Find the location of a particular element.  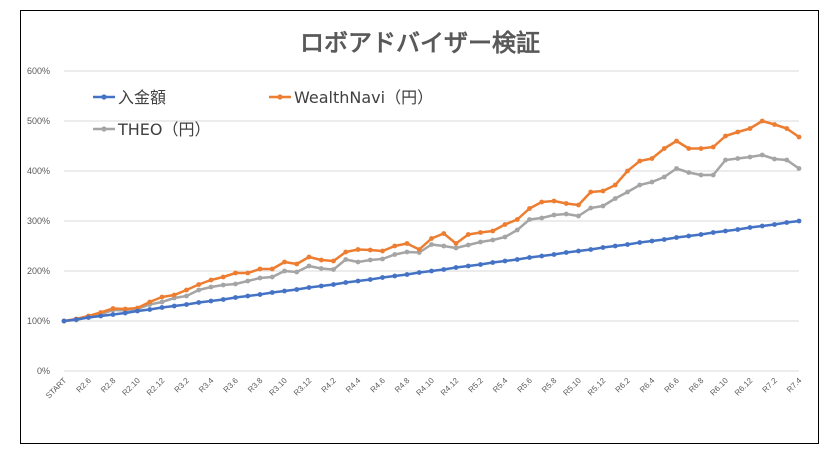

x-tick-label: R4.12 is located at coordinates (450, 387).